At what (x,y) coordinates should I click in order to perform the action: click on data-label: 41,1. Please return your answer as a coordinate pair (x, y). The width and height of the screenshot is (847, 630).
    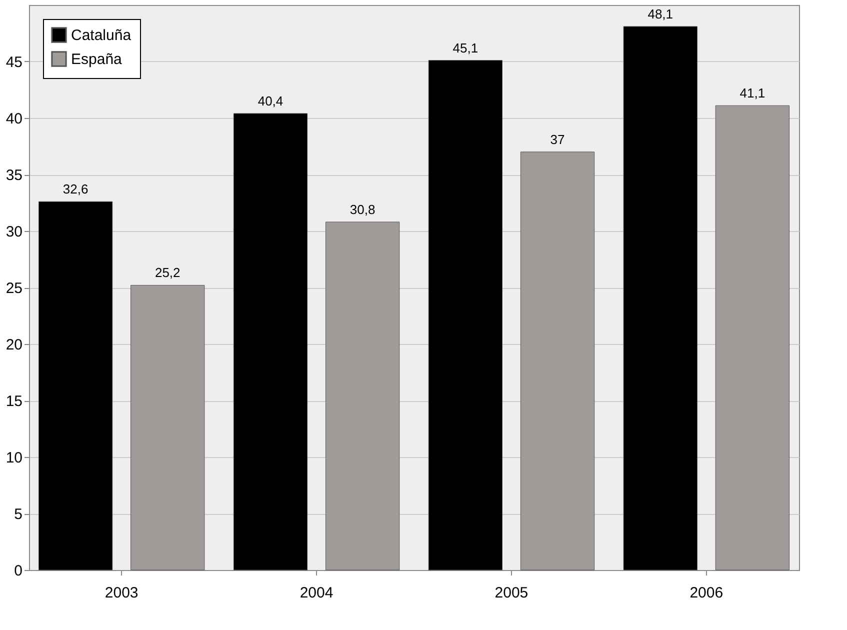
    Looking at the image, I should click on (753, 93).